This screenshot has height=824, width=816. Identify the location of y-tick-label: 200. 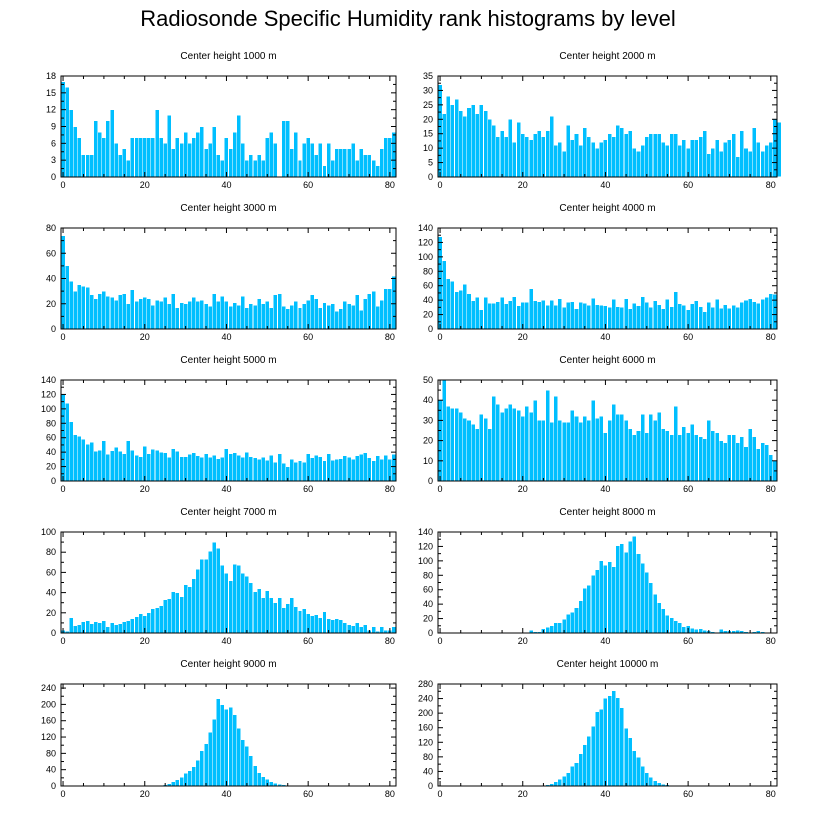
(425, 713).